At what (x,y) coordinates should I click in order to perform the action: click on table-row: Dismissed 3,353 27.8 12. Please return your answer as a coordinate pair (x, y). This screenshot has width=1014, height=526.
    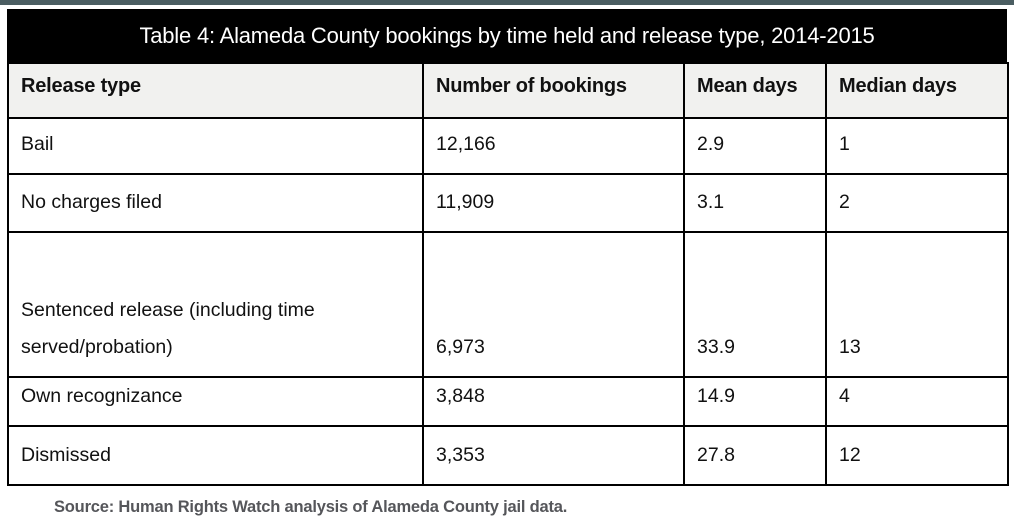
    Looking at the image, I should click on (508, 455).